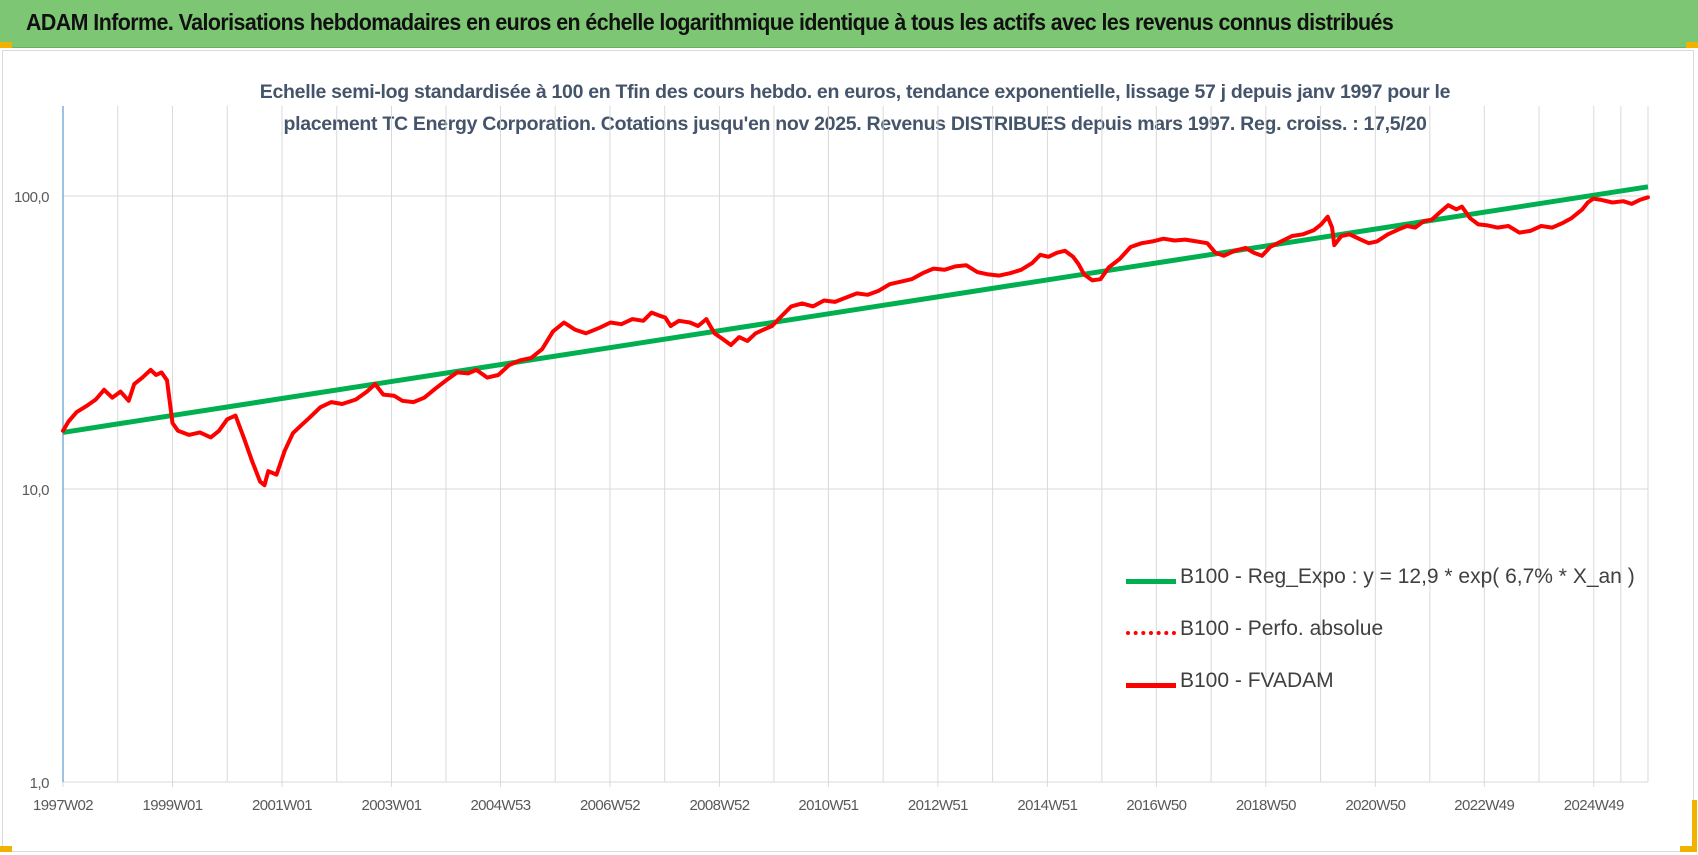  I want to click on x-tick-label: 2008W52, so click(719, 805).